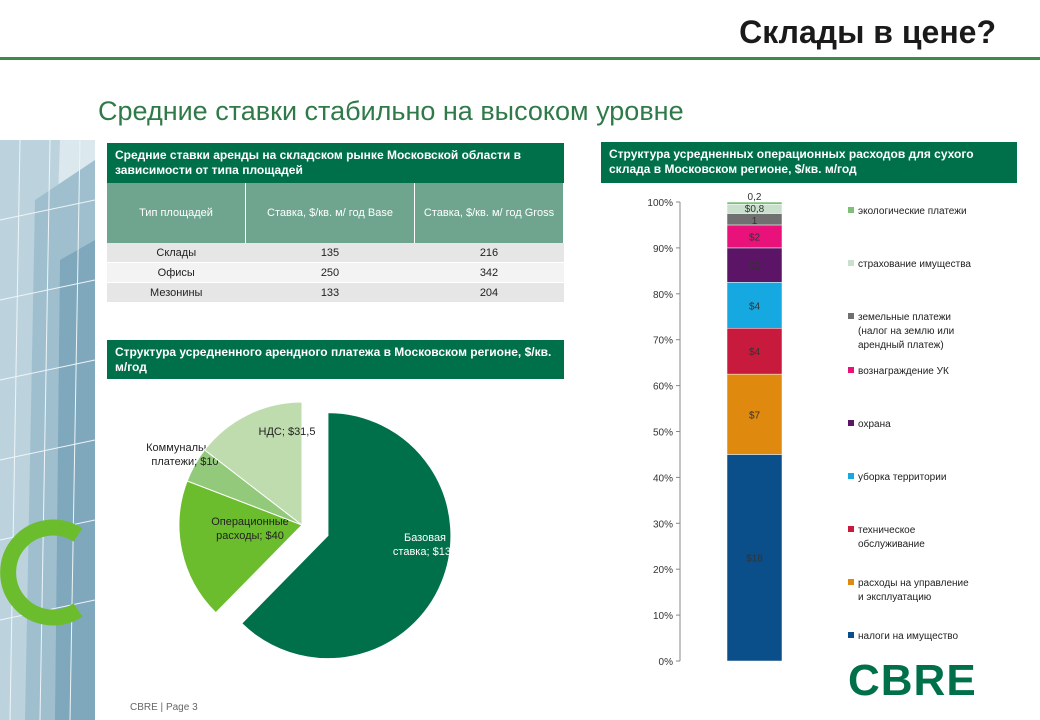  Describe the element at coordinates (867, 32) in the screenshot. I see `page-title: Склады в цене?` at that location.